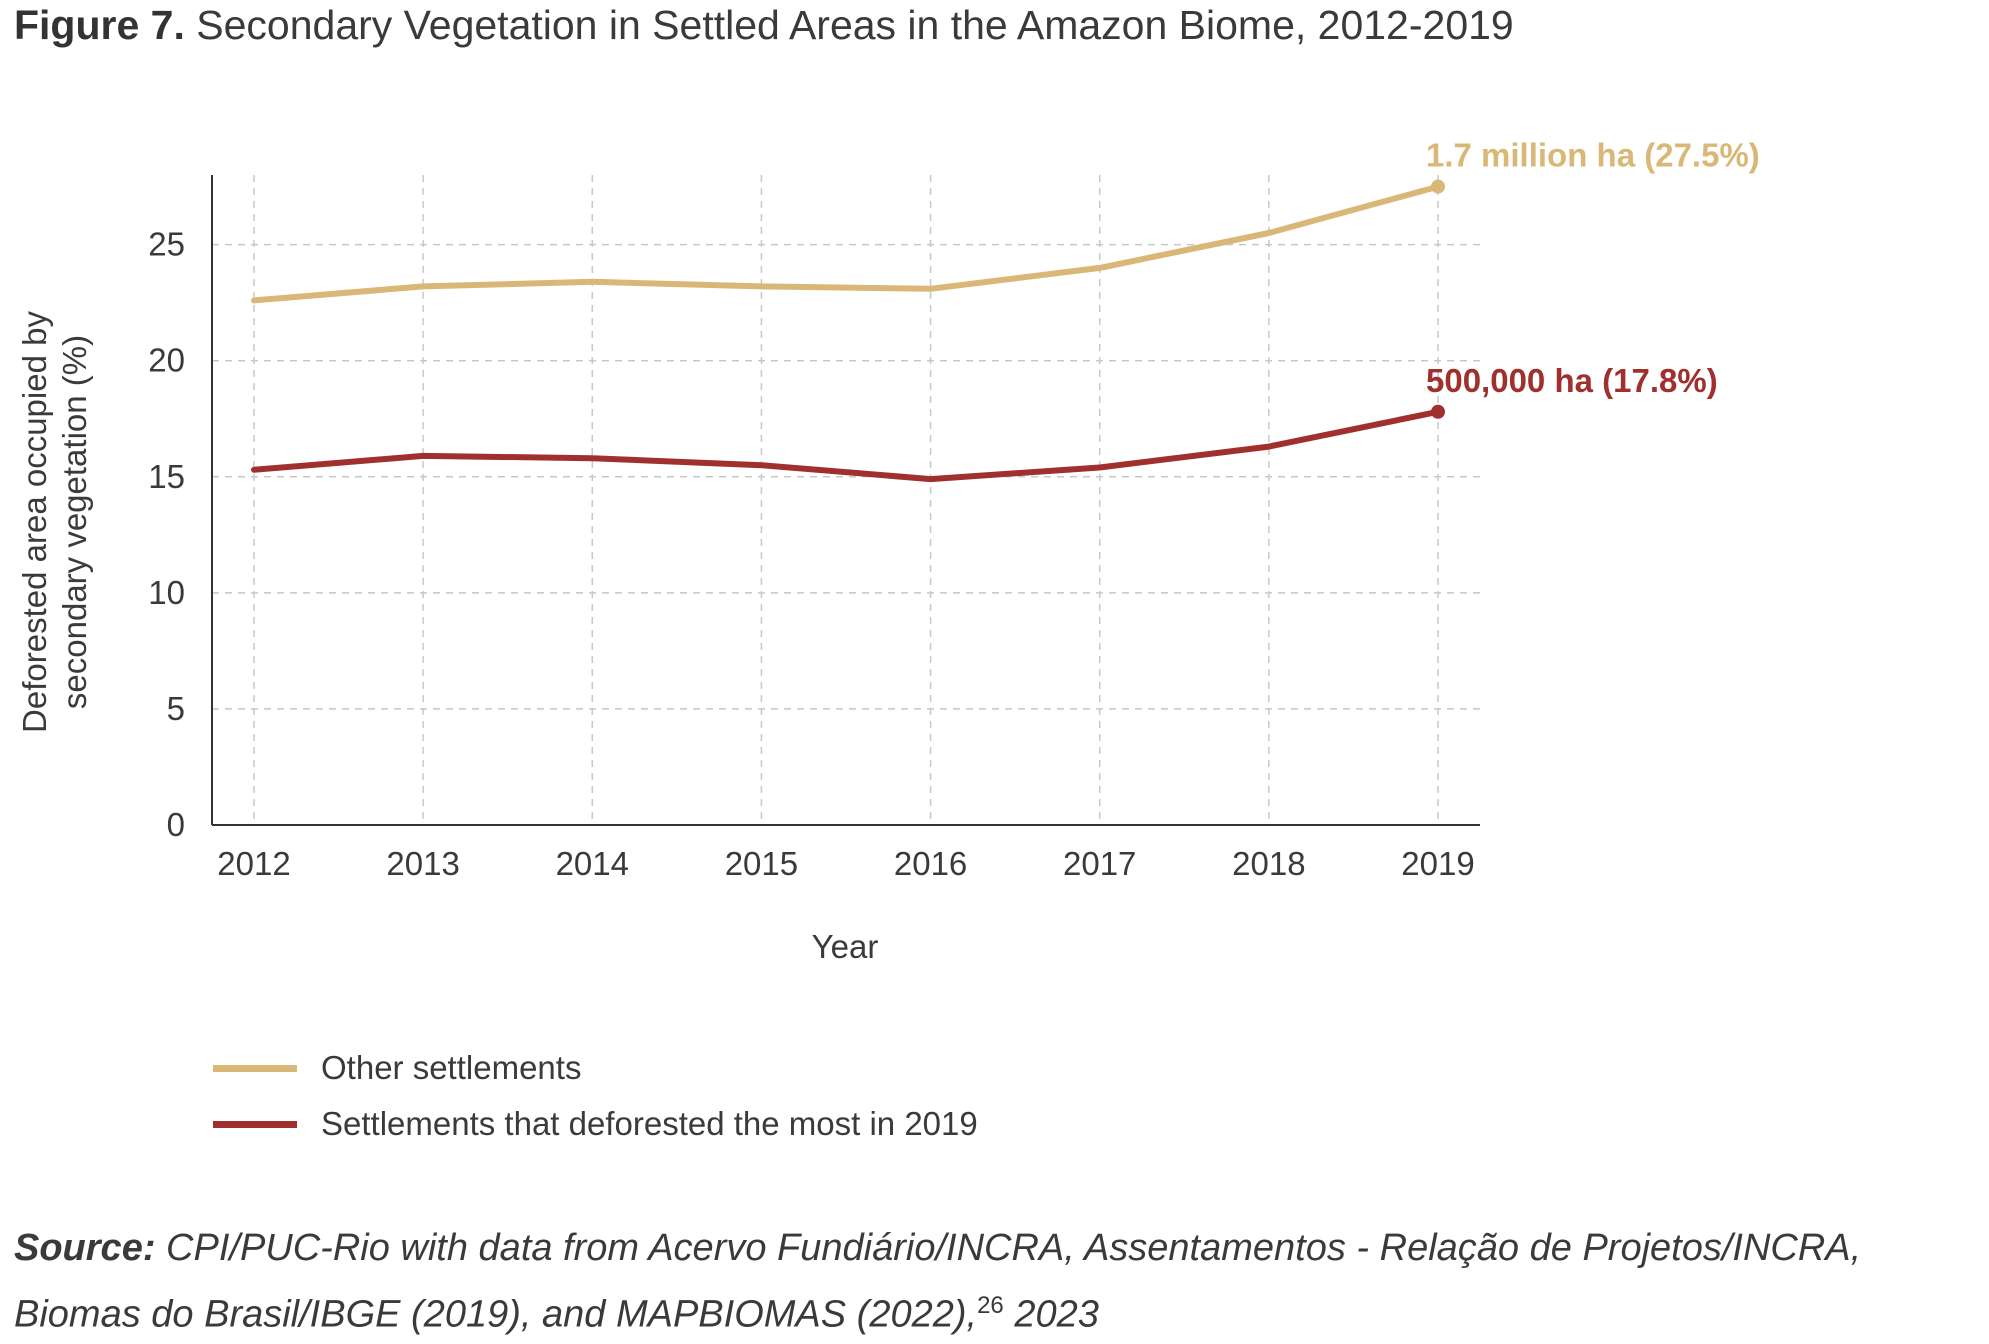 This screenshot has width=1989, height=1344. What do you see at coordinates (166, 592) in the screenshot?
I see `y-tick-label-10: 10` at bounding box center [166, 592].